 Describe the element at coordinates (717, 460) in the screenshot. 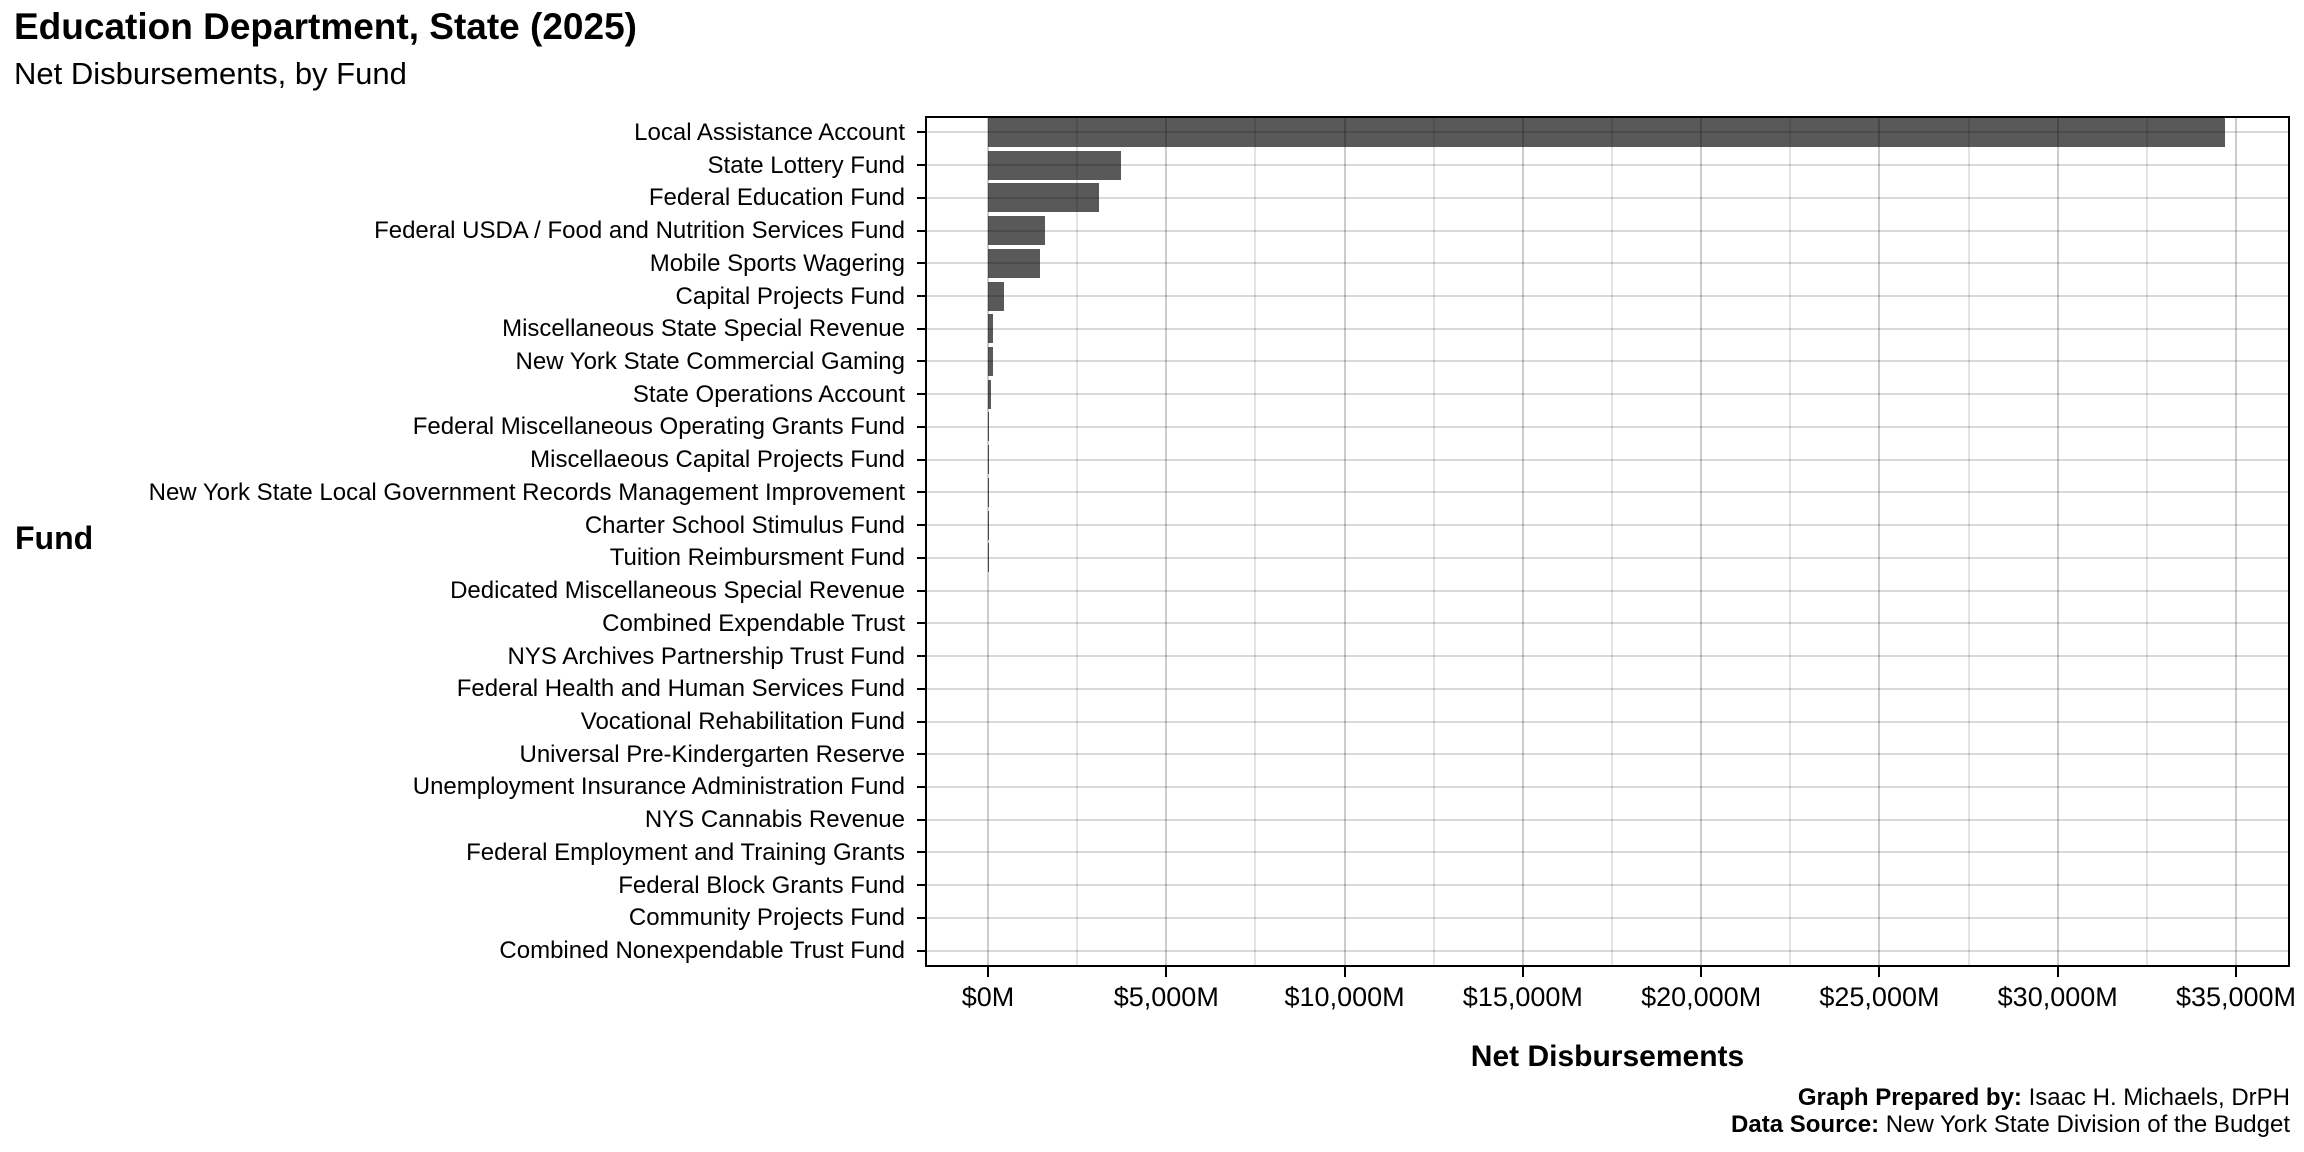

I see `y-axis-label: Miscellaeous Capital Projects Fund` at that location.